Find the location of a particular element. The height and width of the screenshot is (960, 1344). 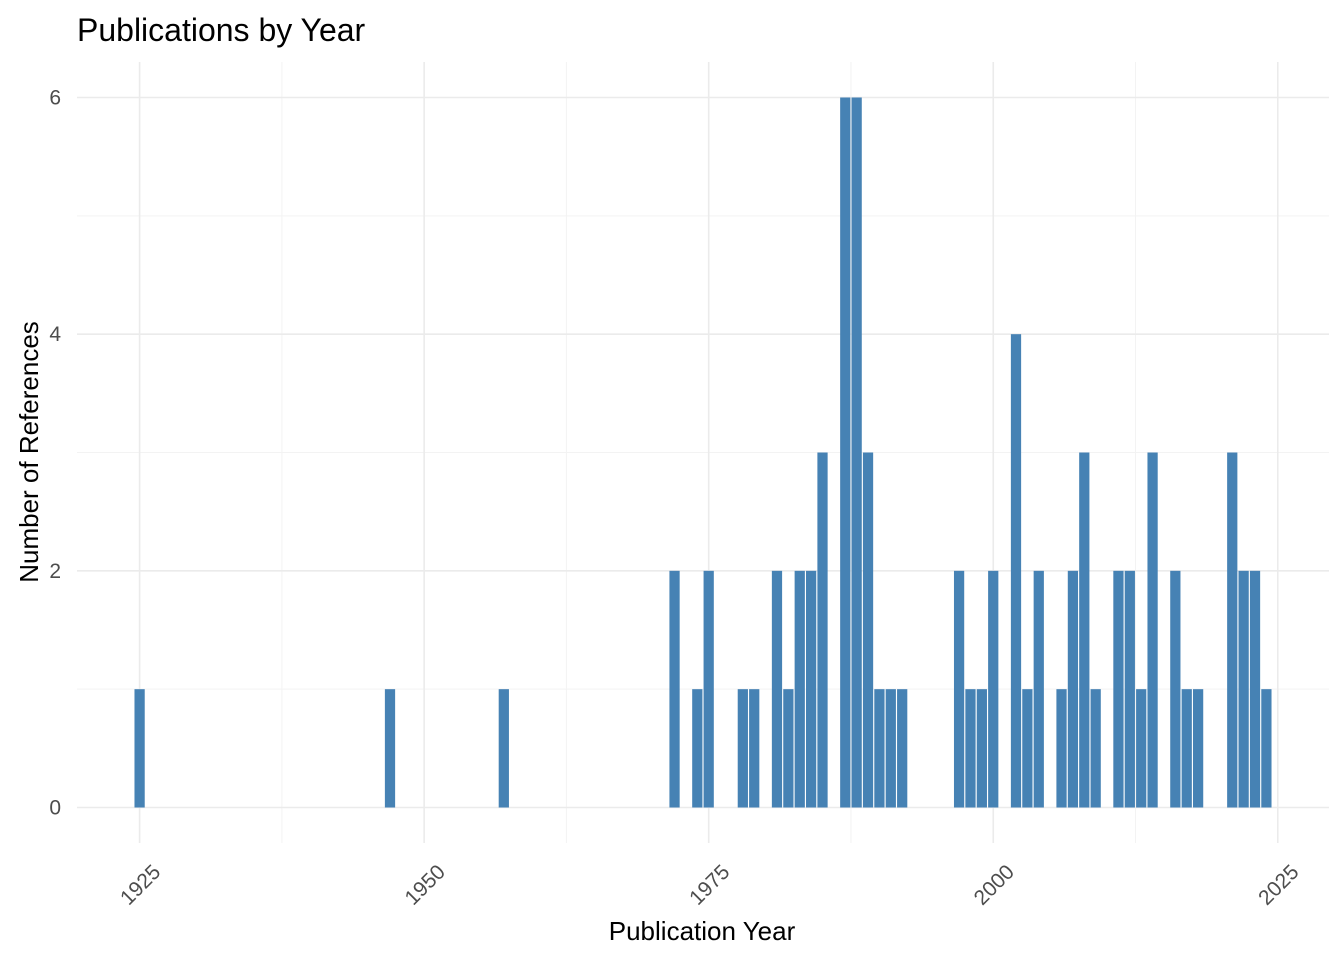

bar-2023 is located at coordinates (1255, 689).